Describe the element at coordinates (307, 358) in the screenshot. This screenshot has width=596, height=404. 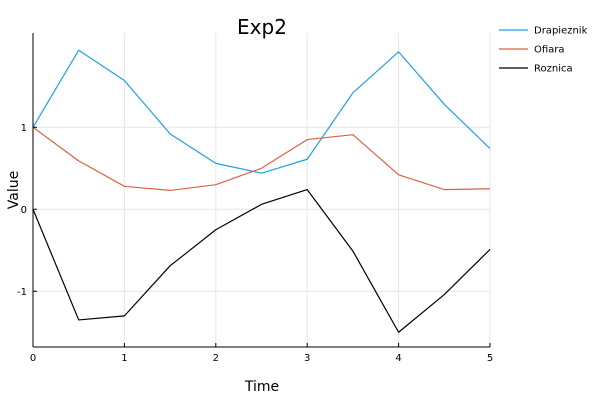
I see `x-tick-label: 3` at that location.